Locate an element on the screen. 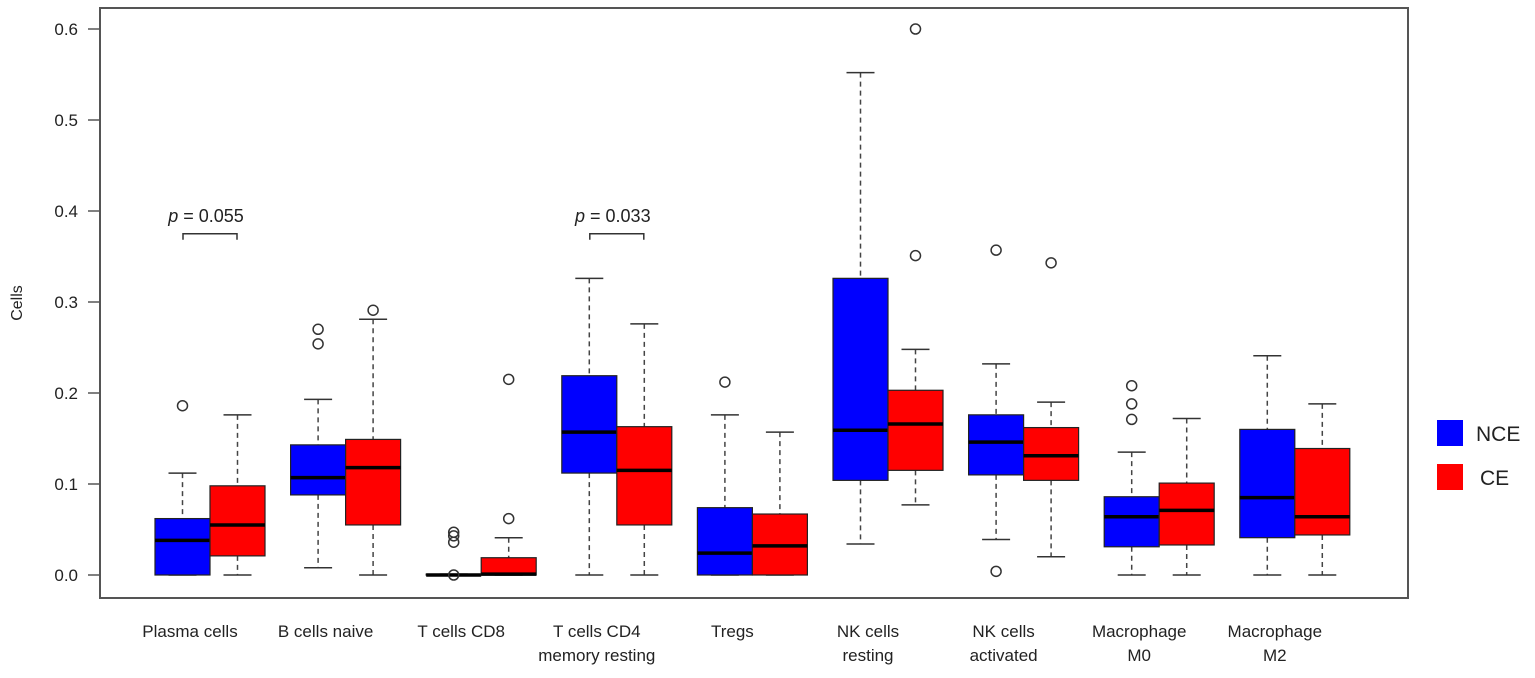  y-axis-label: Cells is located at coordinates (17, 303).